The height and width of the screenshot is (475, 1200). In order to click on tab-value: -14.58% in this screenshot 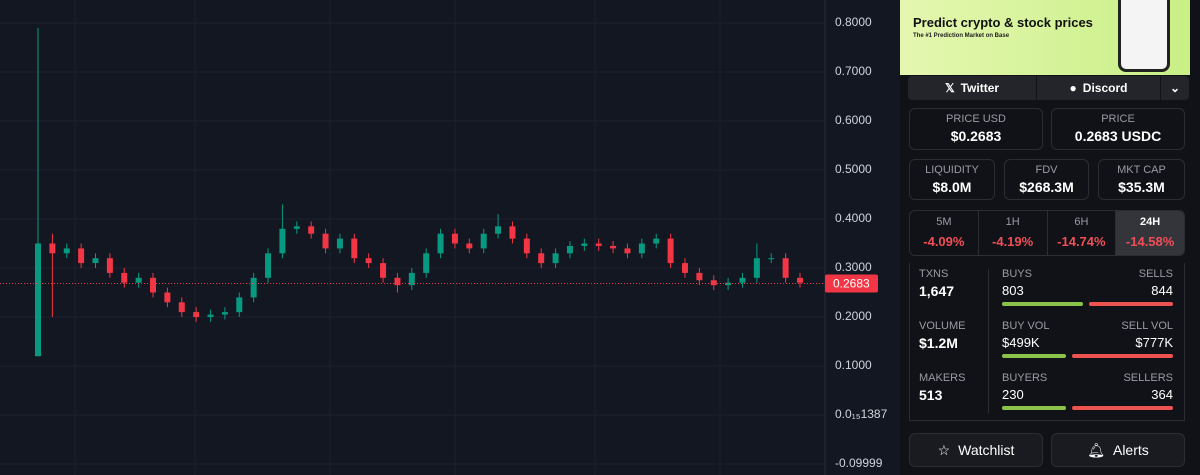, I will do `click(1150, 241)`.